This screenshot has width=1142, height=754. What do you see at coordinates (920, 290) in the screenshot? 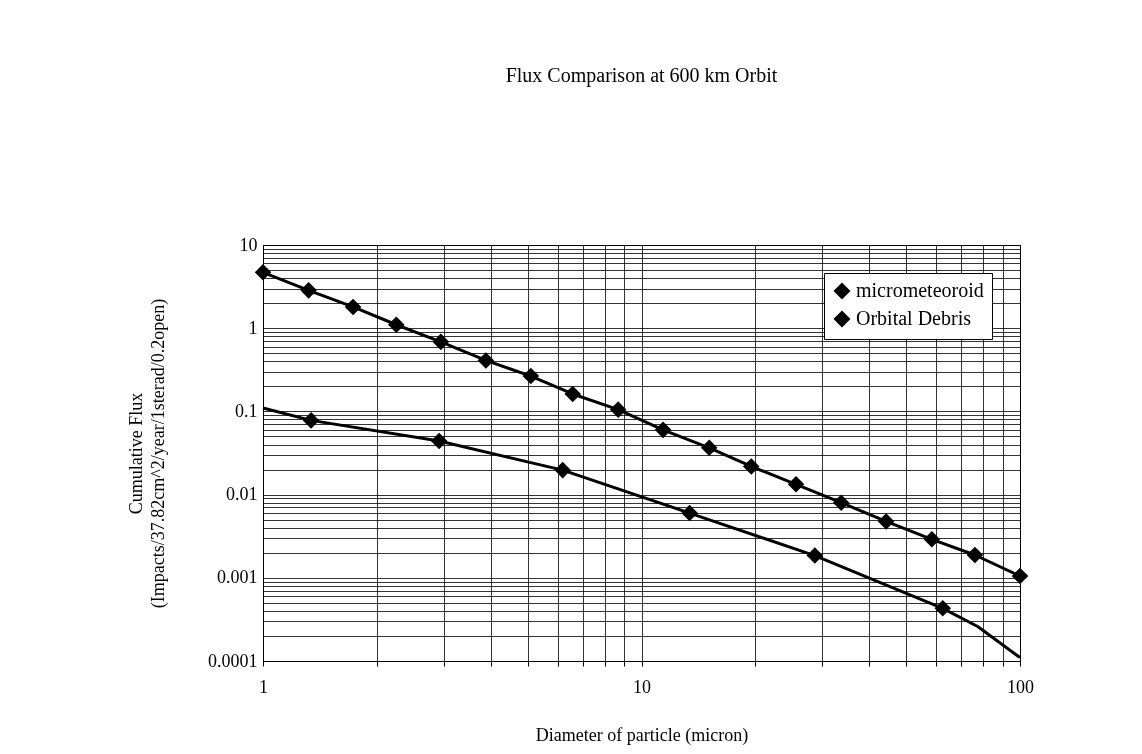
I see `legend-label: micrometeoroid` at bounding box center [920, 290].